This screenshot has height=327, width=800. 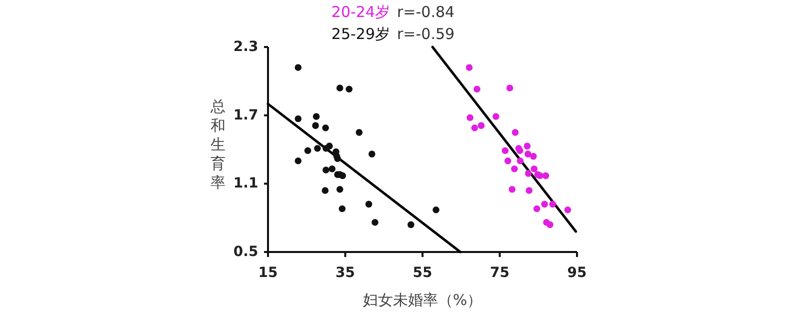 What do you see at coordinates (245, 184) in the screenshot?
I see `y-tick-label: 1.1` at bounding box center [245, 184].